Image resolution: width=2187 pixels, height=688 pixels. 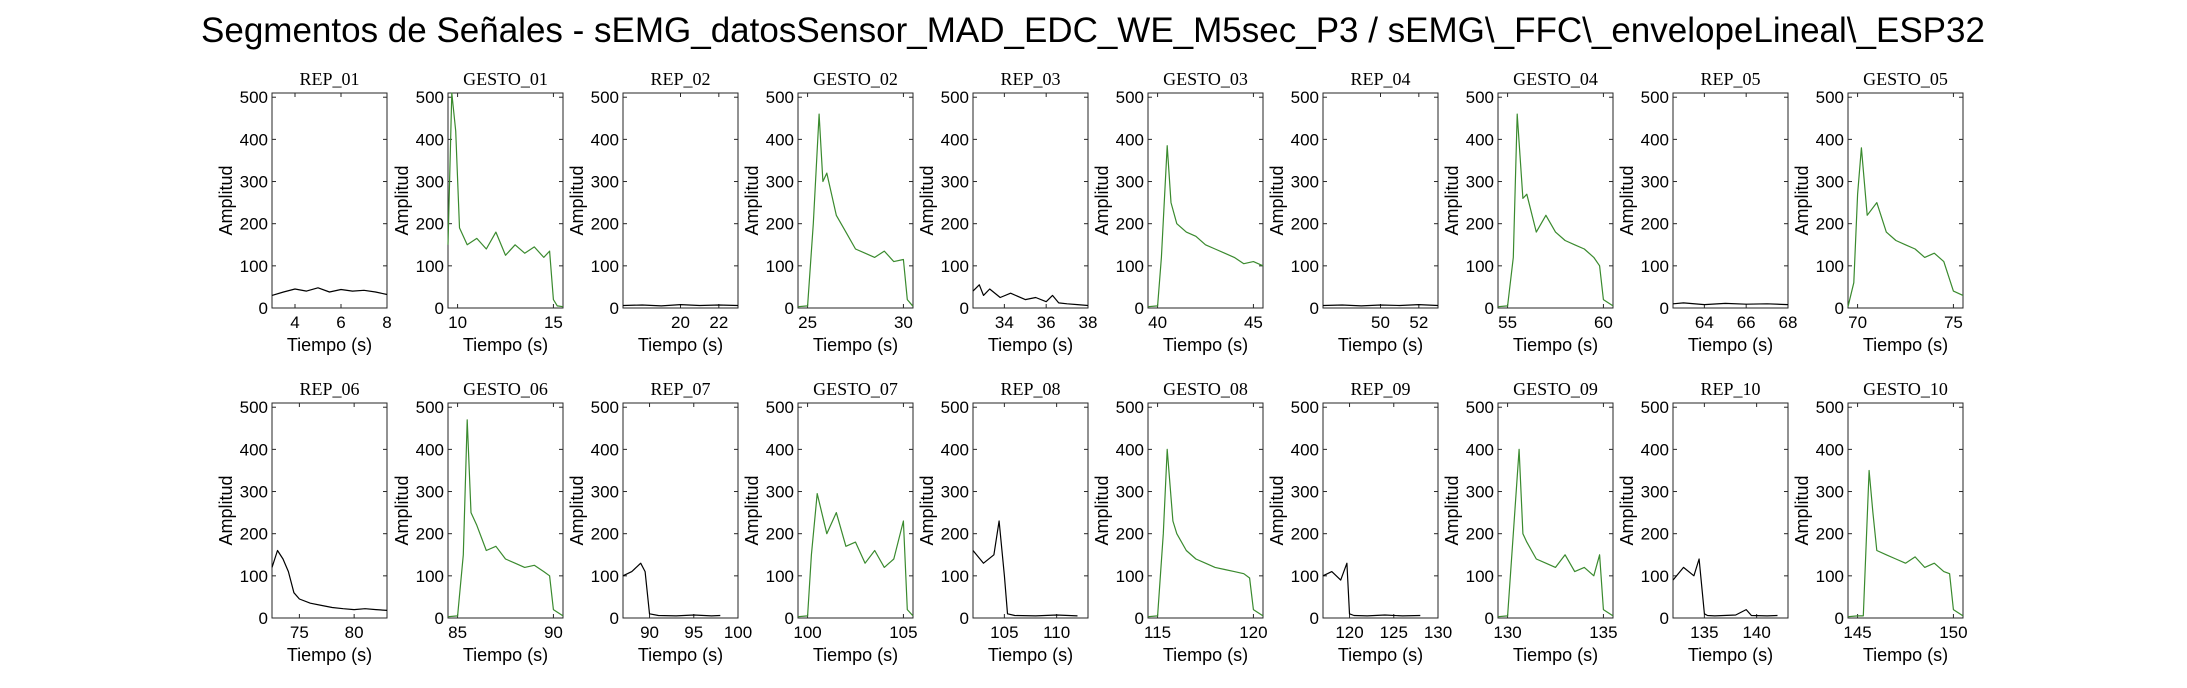 What do you see at coordinates (457, 322) in the screenshot?
I see `x-tick-label: 10` at bounding box center [457, 322].